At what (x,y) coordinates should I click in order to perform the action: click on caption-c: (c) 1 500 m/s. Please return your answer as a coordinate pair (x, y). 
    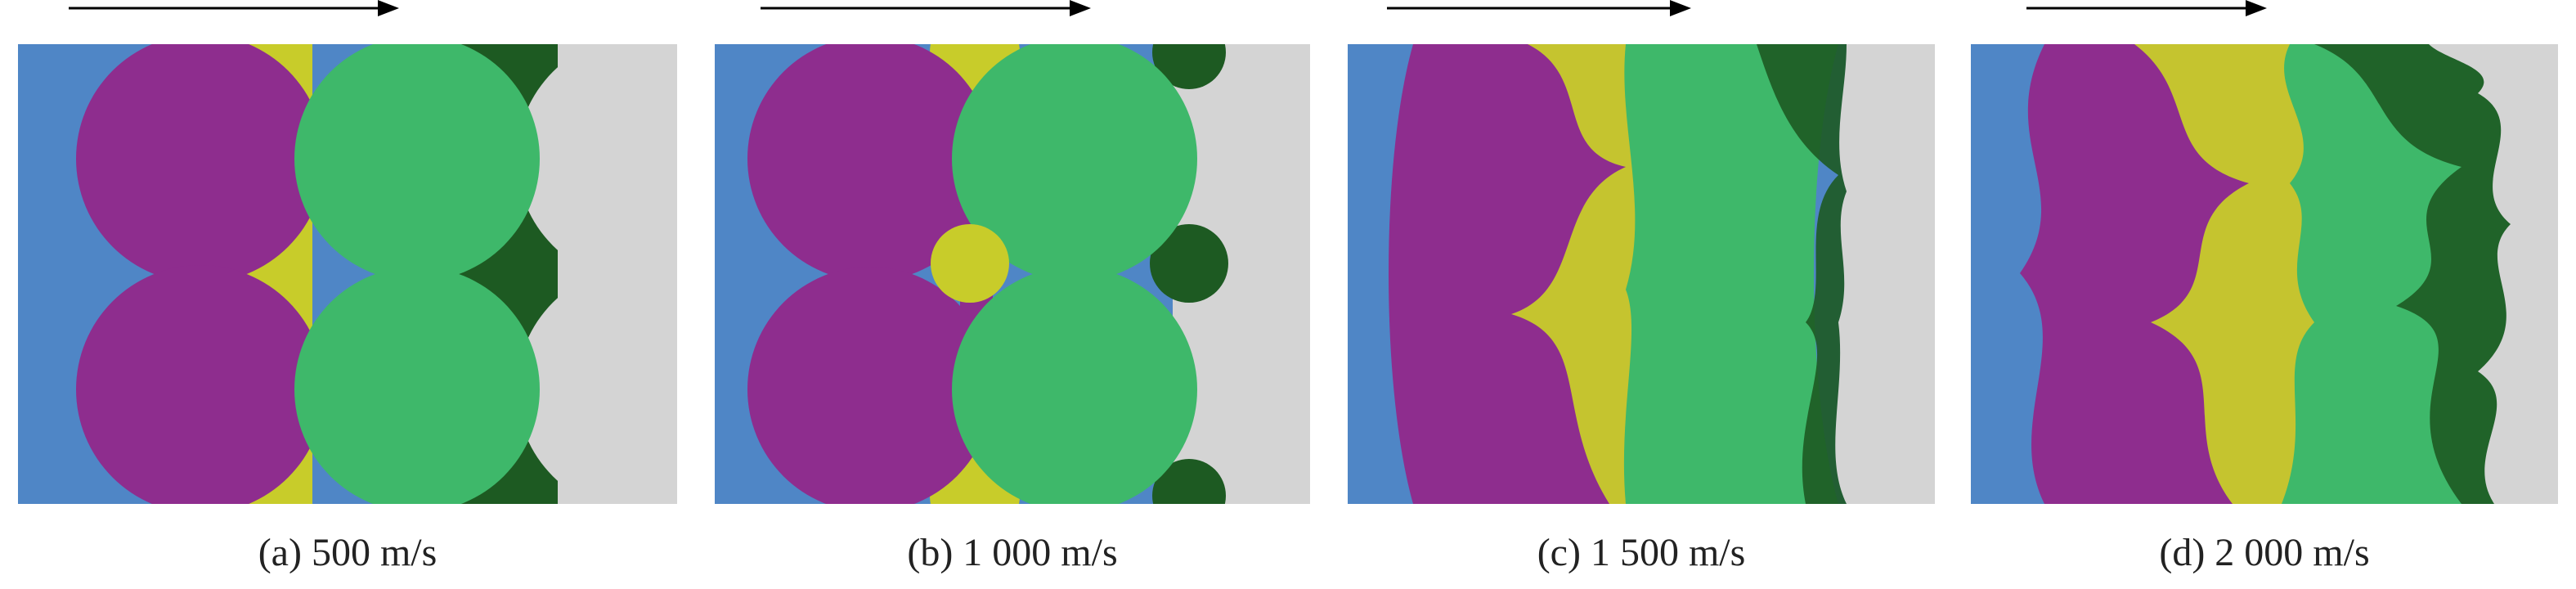
    Looking at the image, I should click on (1642, 552).